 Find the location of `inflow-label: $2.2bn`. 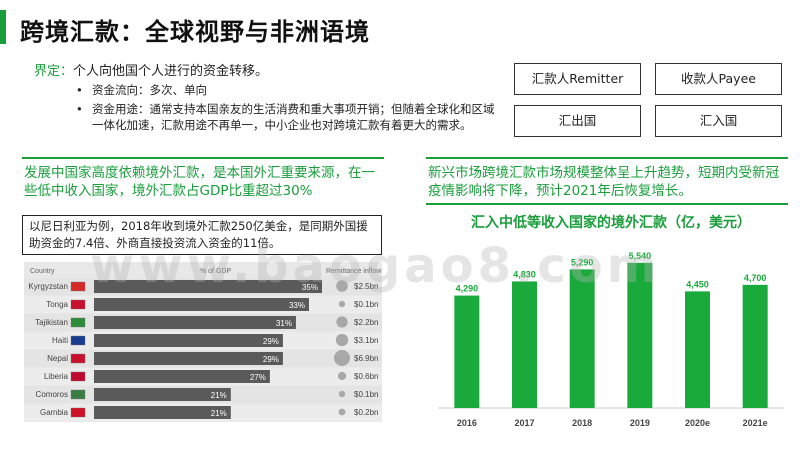

inflow-label: $2.2bn is located at coordinates (366, 322).